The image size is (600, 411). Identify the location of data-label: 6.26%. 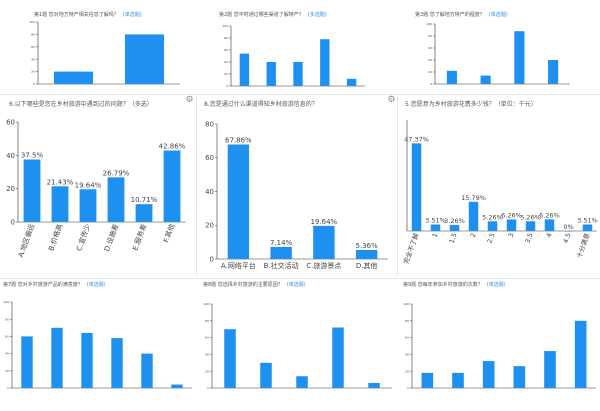
(511, 215).